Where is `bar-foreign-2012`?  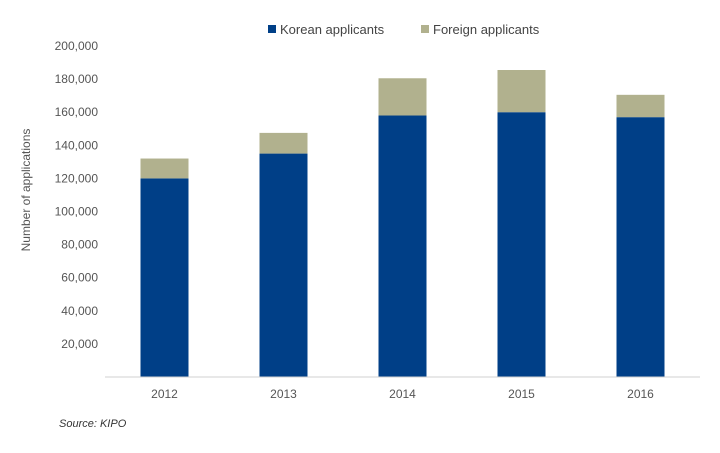 bar-foreign-2012 is located at coordinates (164, 168).